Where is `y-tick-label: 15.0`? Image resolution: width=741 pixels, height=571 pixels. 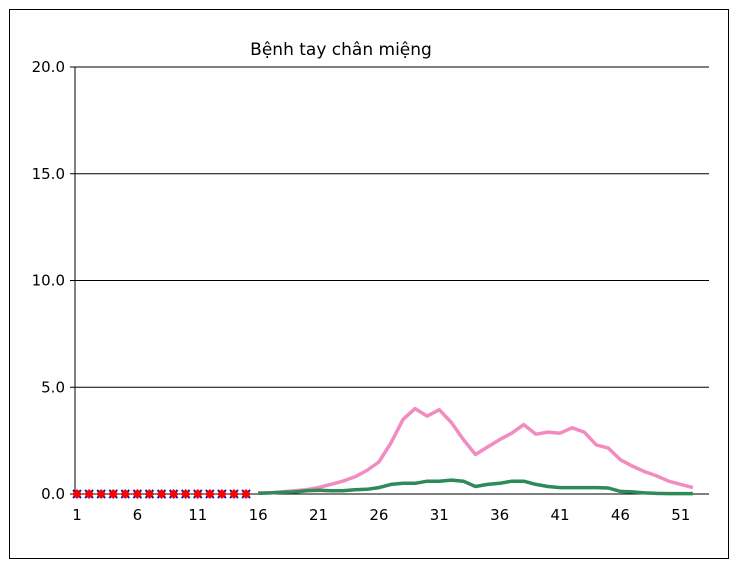
y-tick-label: 15.0 is located at coordinates (48, 174).